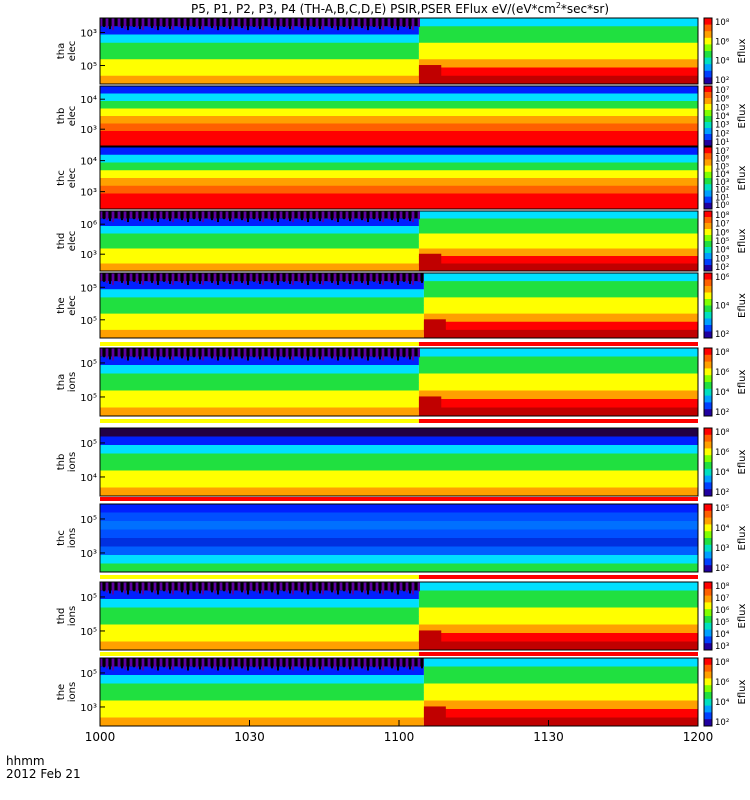  What do you see at coordinates (722, 259) in the screenshot?
I see `colorbar-tick-label: 10³` at bounding box center [722, 259].